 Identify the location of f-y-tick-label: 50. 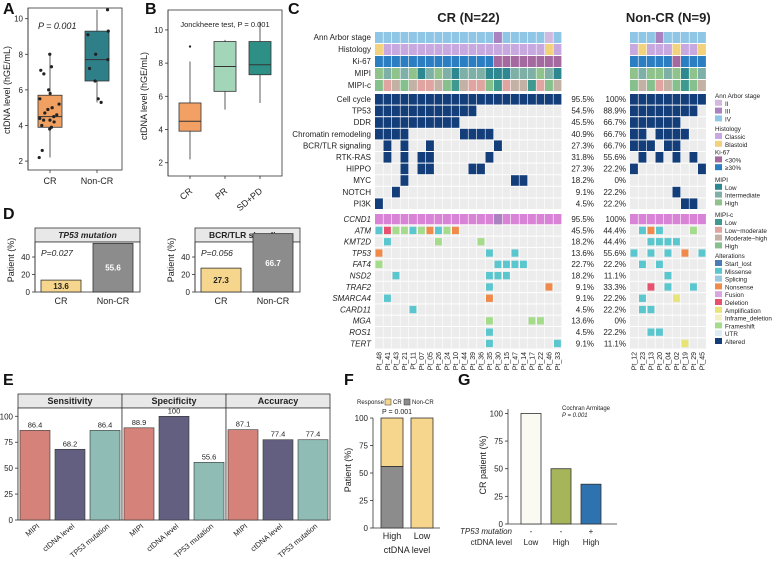
(363, 473).